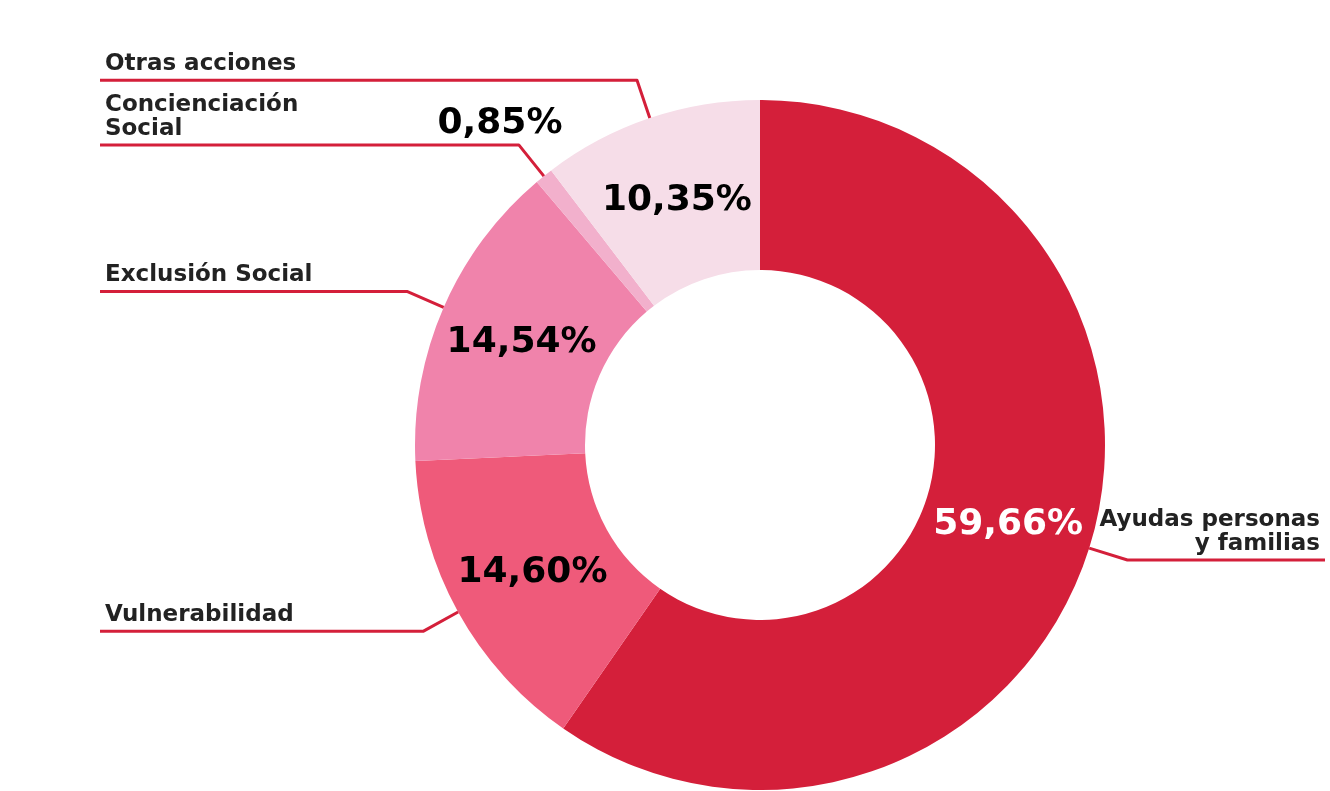 The image size is (1330, 791). I want to click on data-label: 0,85%, so click(500, 120).